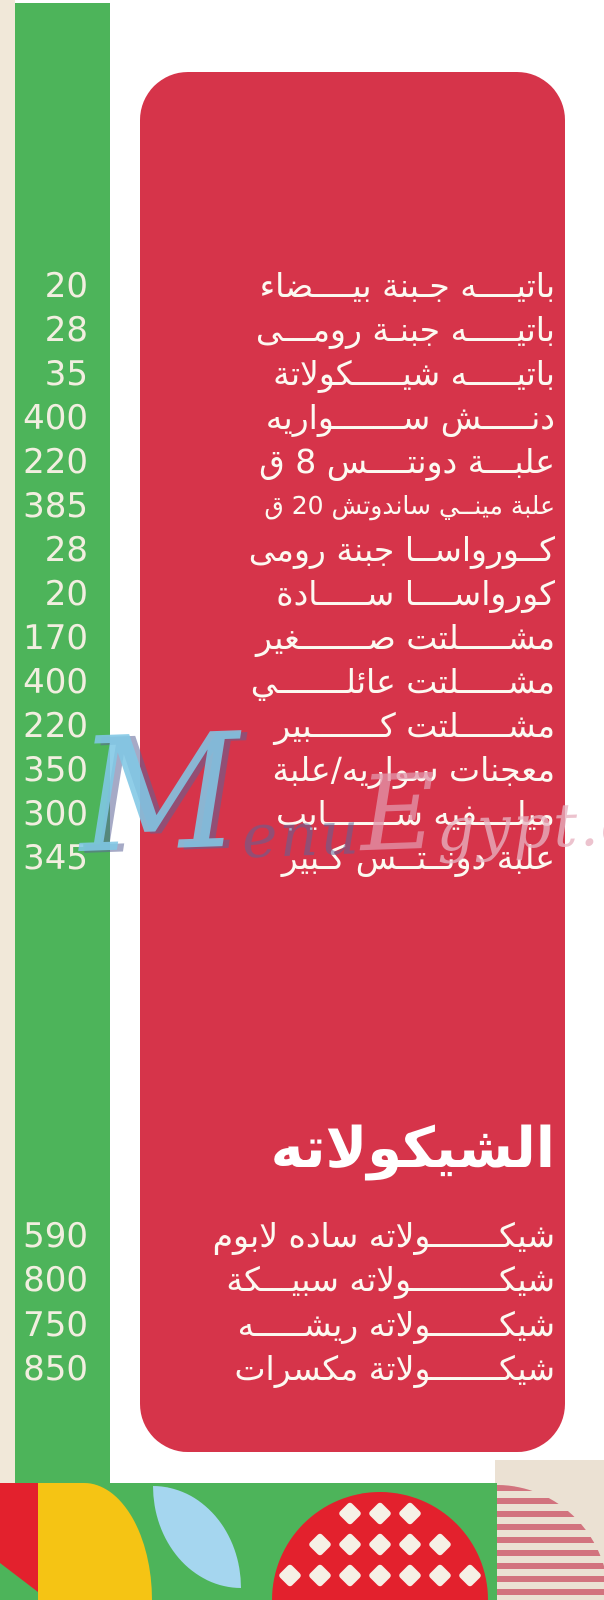 Image resolution: width=604 pixels, height=1600 pixels. I want to click on price-value: 800, so click(55, 1280).